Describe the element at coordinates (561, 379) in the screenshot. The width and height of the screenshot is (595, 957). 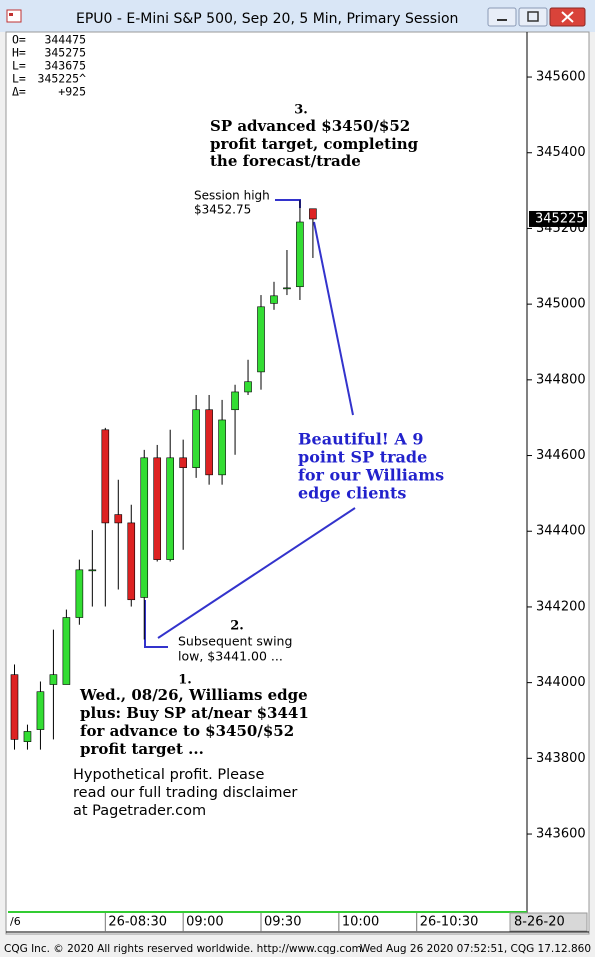
I see `y-tick-label: 344800` at that location.